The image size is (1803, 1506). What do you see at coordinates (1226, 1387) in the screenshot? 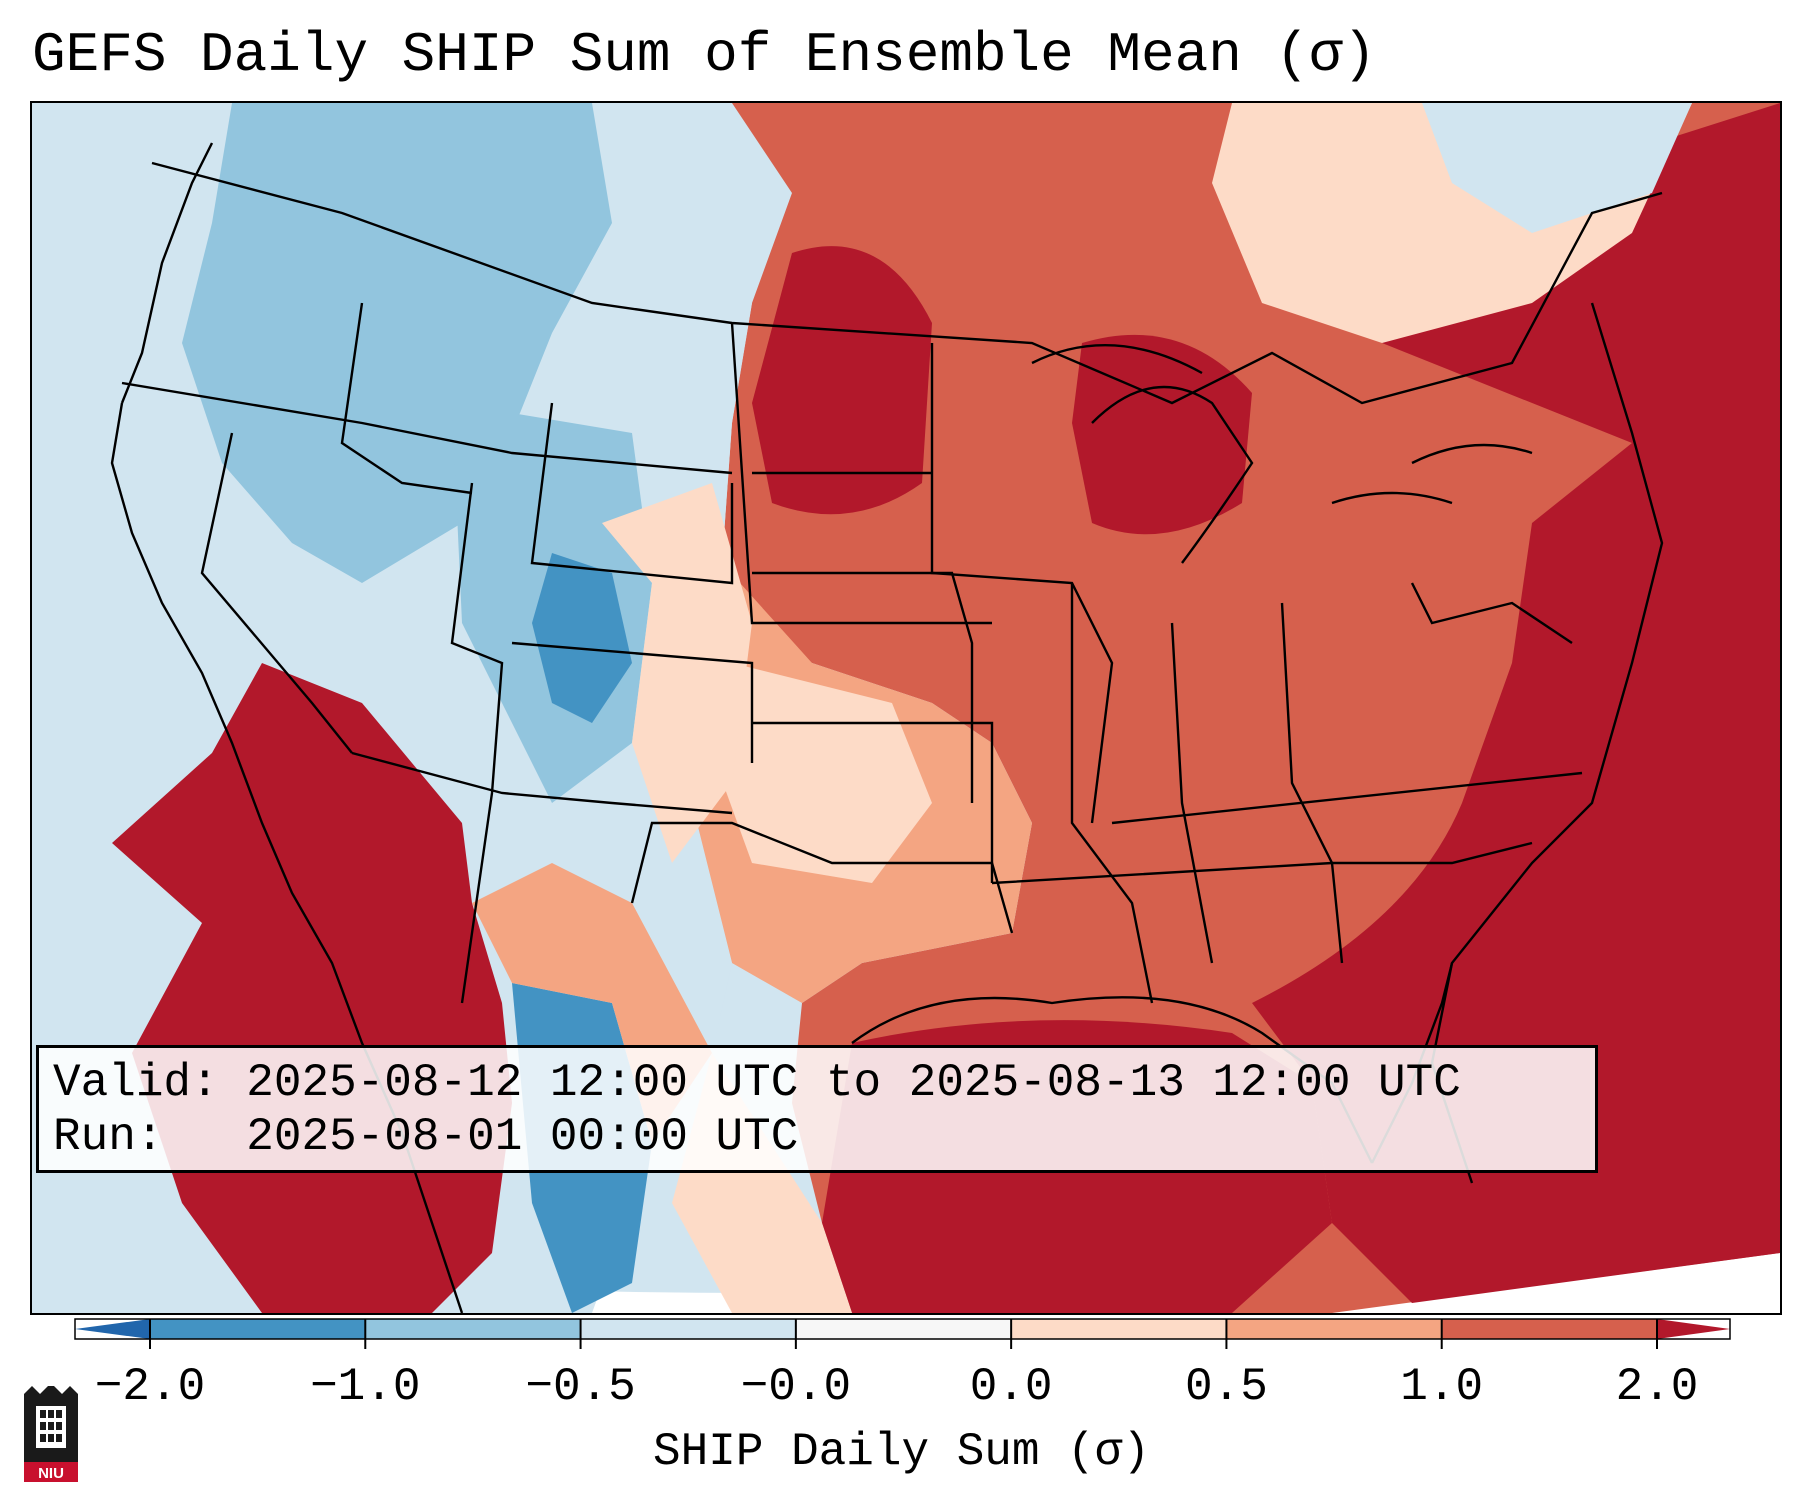
I see `colorbar-tick-label: 0.5` at bounding box center [1226, 1387].